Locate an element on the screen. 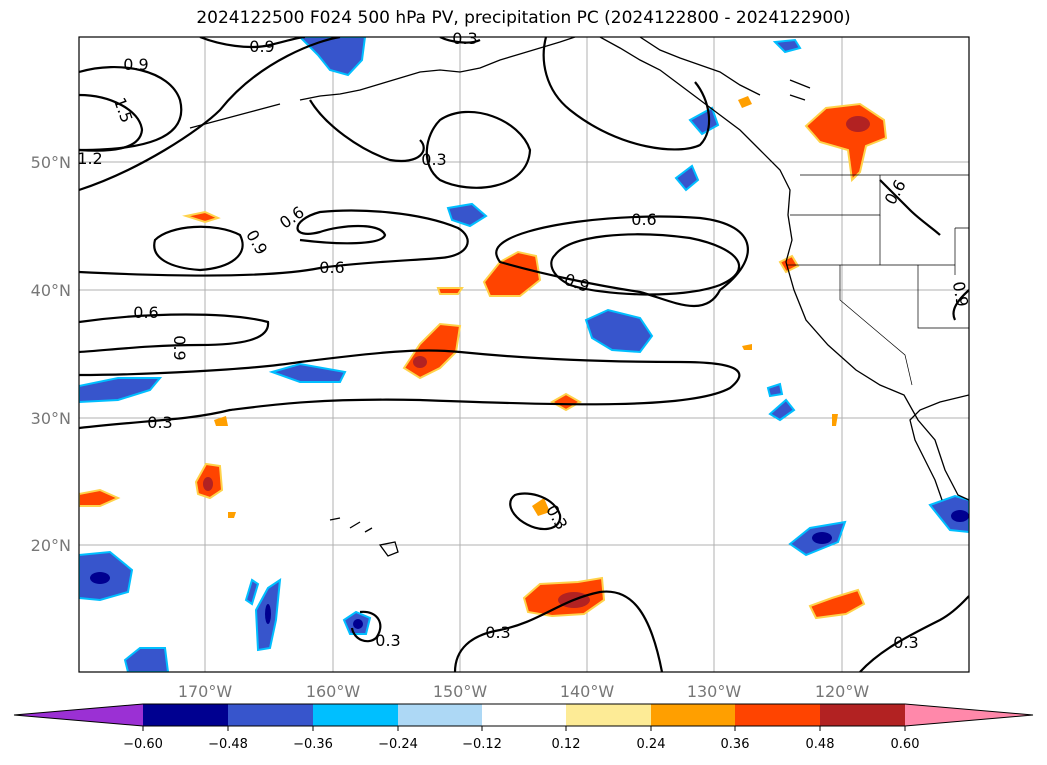  lon-label: 160°W is located at coordinates (333, 691).